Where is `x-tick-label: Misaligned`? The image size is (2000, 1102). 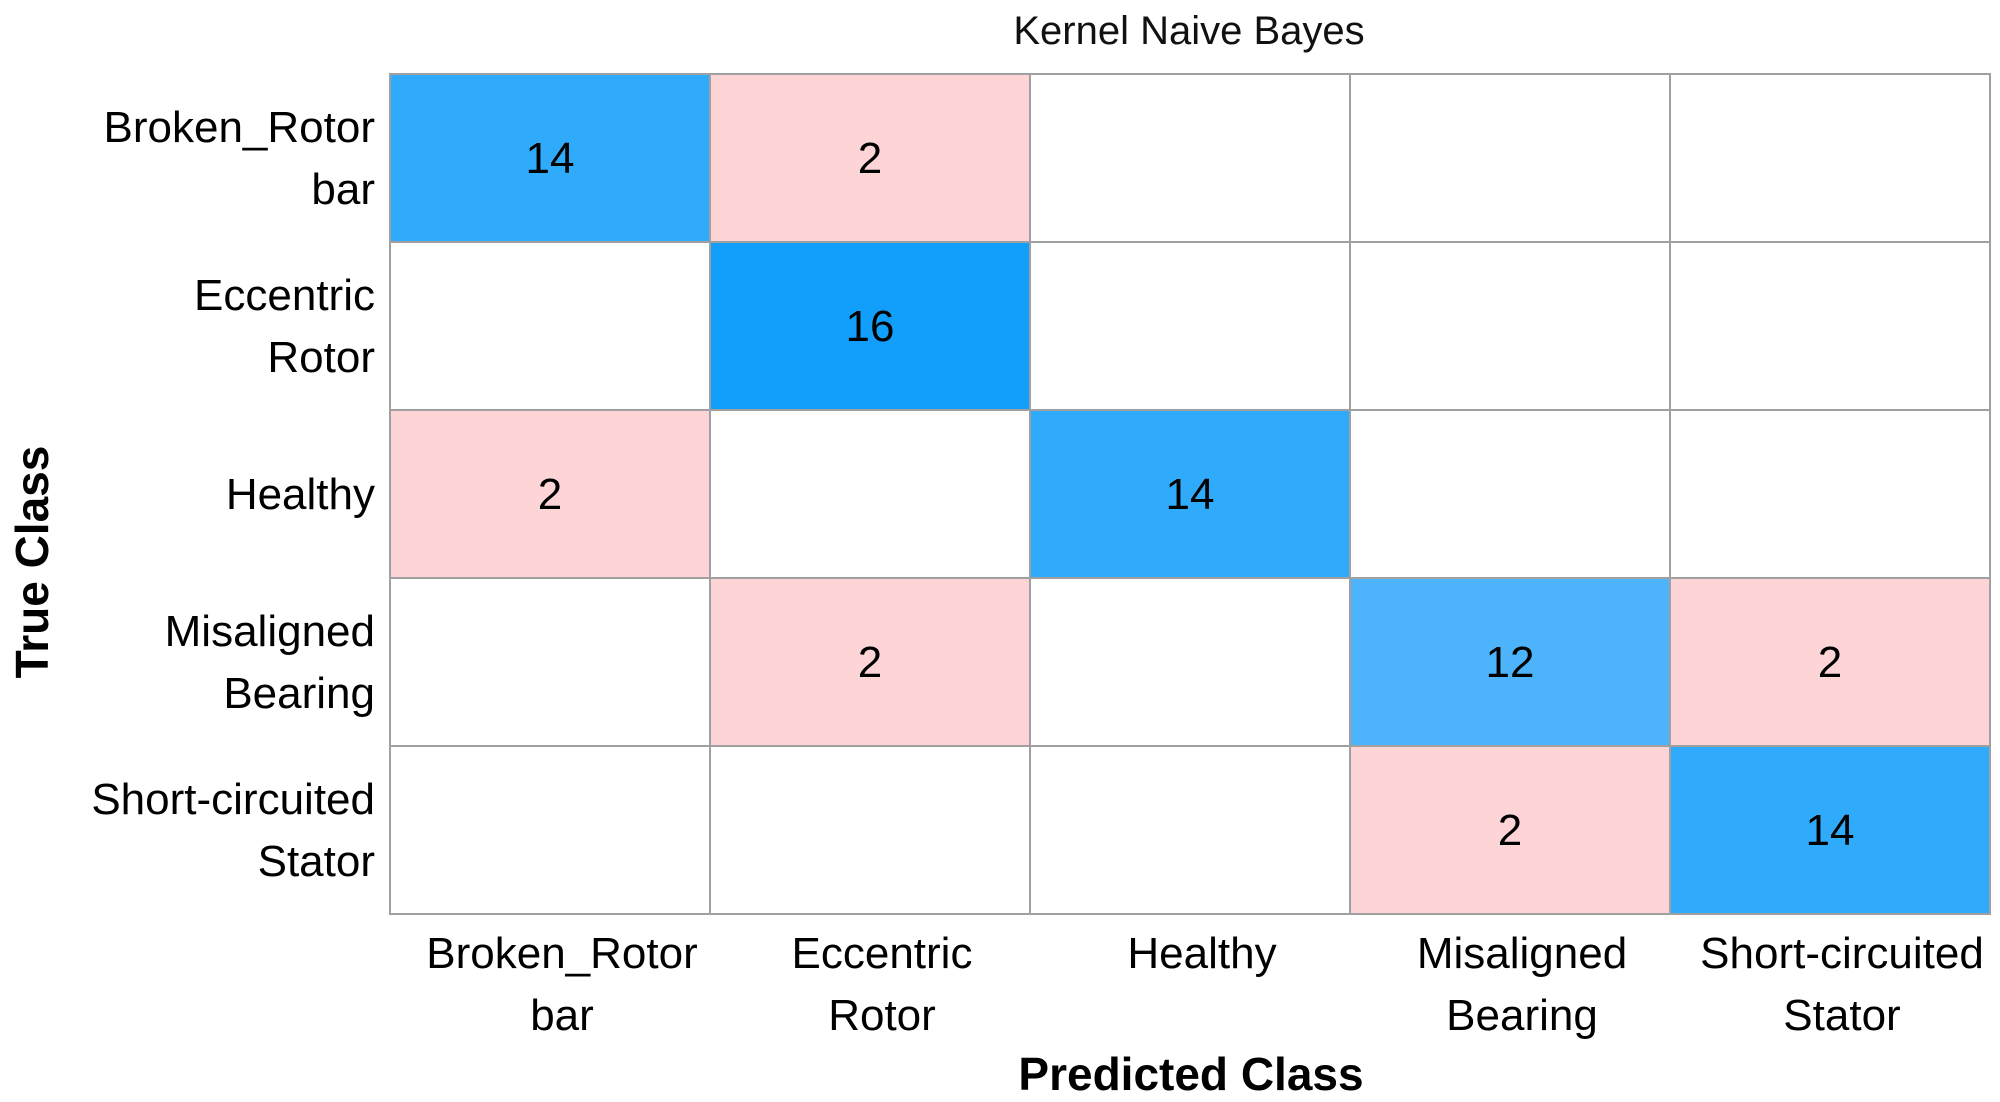
x-tick-label: Misaligned is located at coordinates (1522, 953).